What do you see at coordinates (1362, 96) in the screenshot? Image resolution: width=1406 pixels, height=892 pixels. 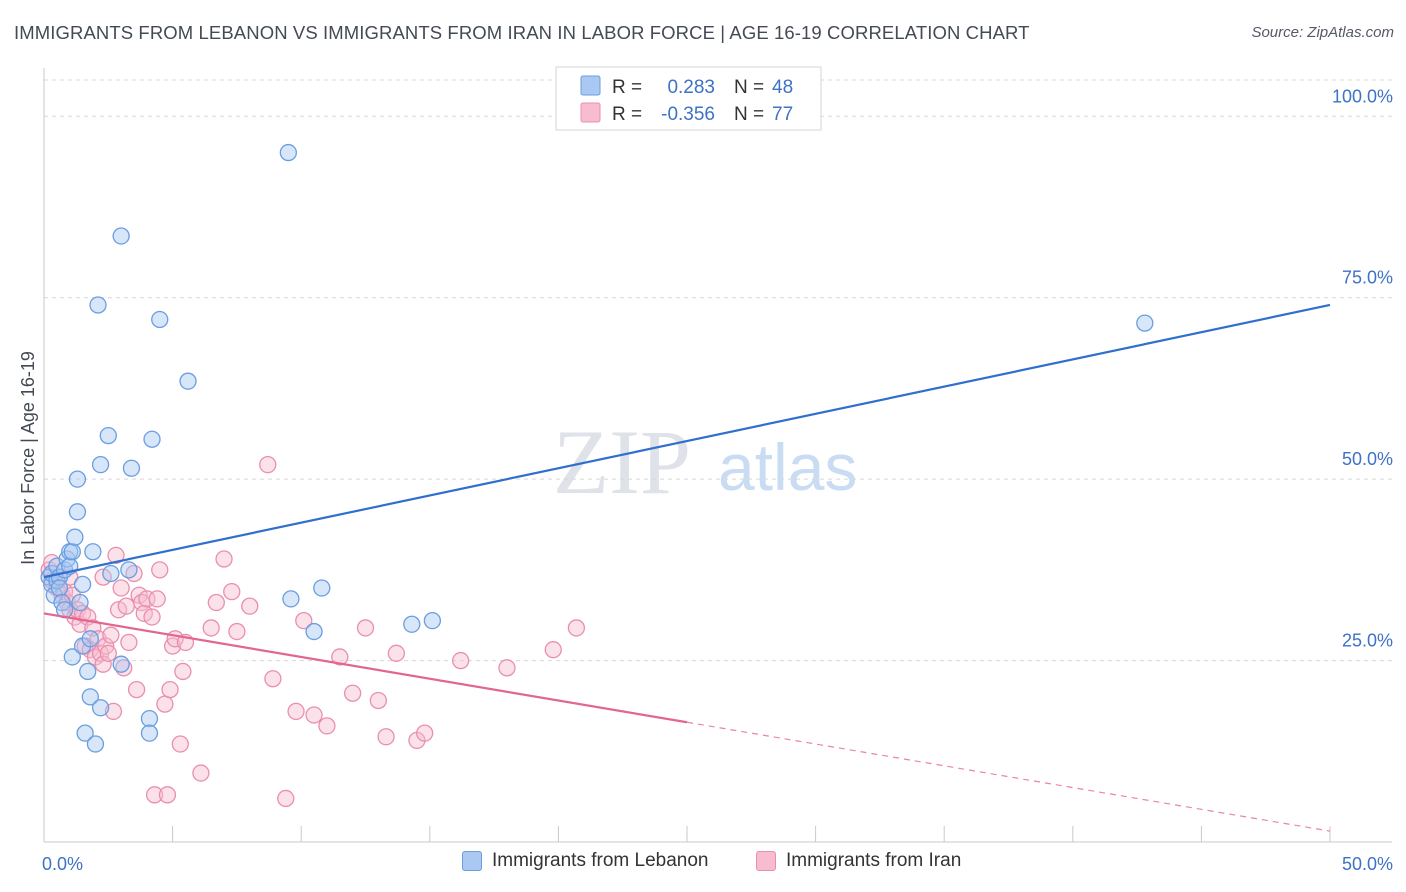 I see `y-tick-label: 100.0%` at bounding box center [1362, 96].